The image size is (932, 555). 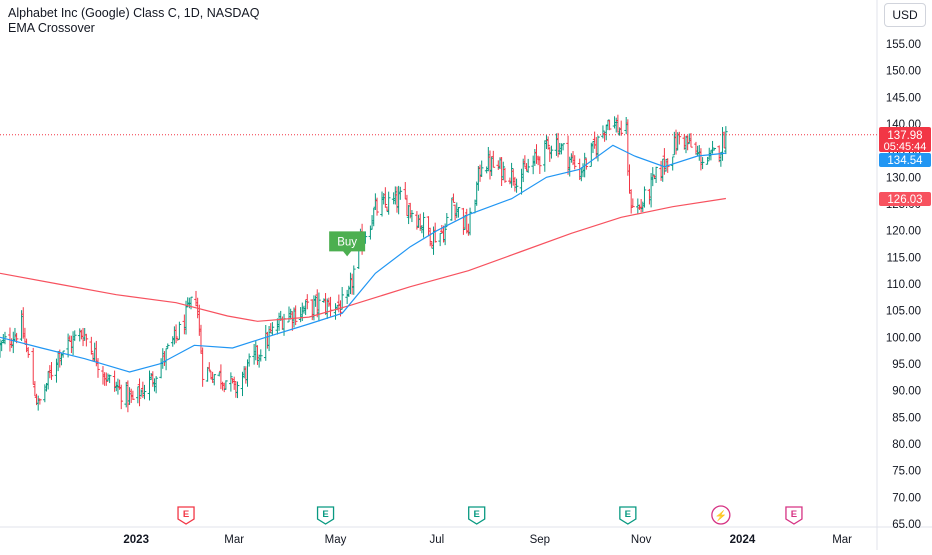 What do you see at coordinates (905, 147) in the screenshot?
I see `bar-countdown: 05:45:44` at bounding box center [905, 147].